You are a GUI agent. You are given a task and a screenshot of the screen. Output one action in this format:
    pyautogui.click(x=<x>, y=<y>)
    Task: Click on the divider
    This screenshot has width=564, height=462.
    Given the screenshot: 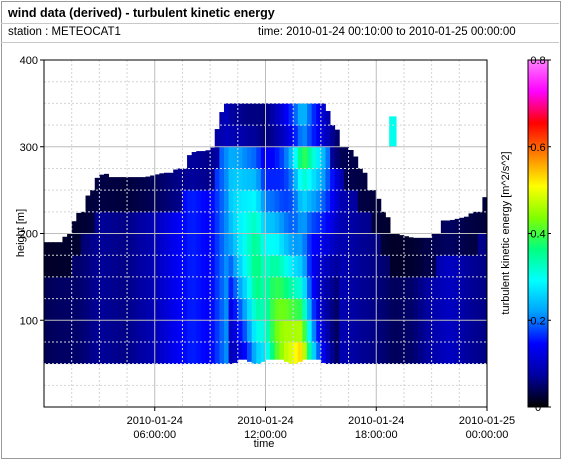 What is the action you would take?
    pyautogui.click(x=280, y=42)
    